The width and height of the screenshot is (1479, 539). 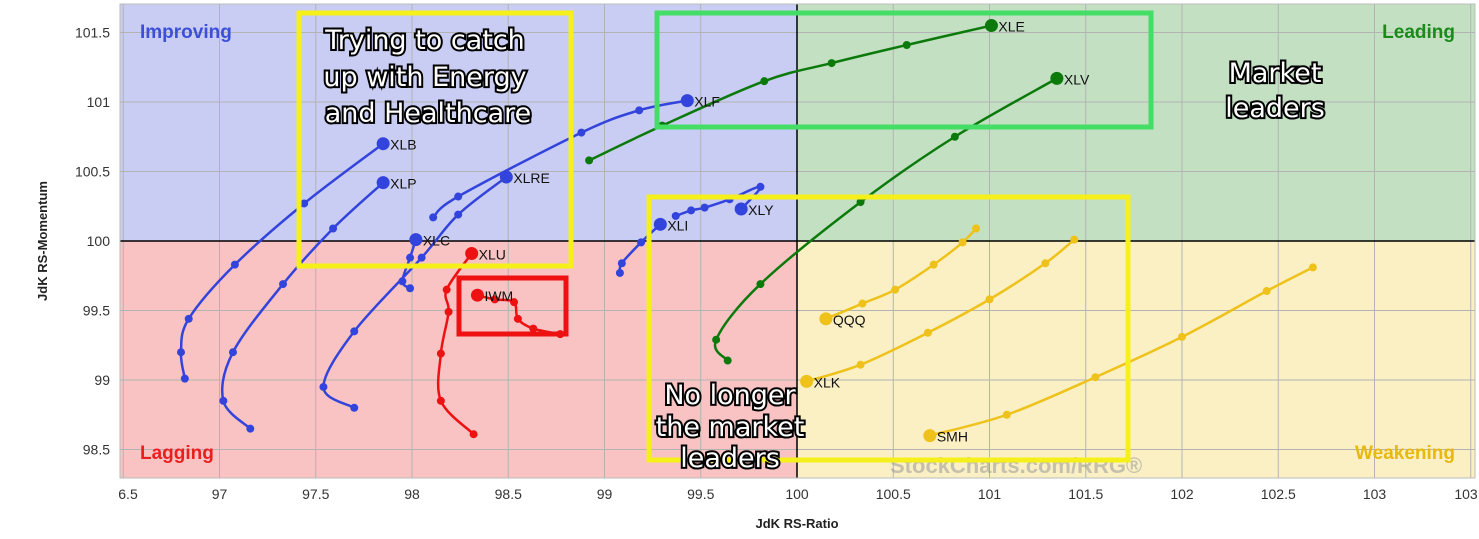 I want to click on x-tick-label: 6.5, so click(x=128, y=494).